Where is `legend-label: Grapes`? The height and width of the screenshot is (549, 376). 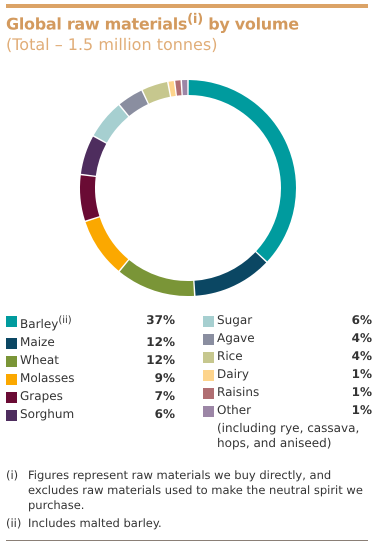
legend-label: Grapes is located at coordinates (42, 396).